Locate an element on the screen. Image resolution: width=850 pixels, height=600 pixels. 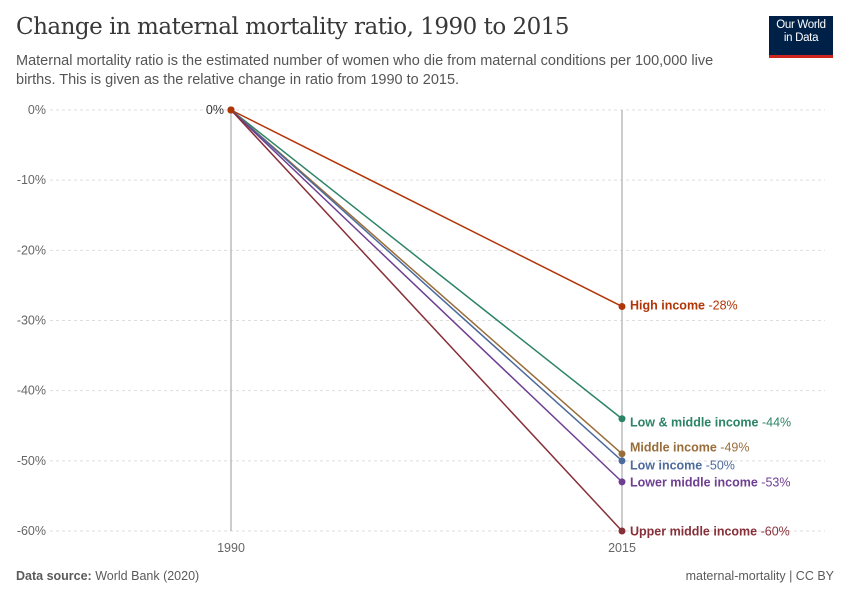
y-tick-label: 0% is located at coordinates (37, 110).